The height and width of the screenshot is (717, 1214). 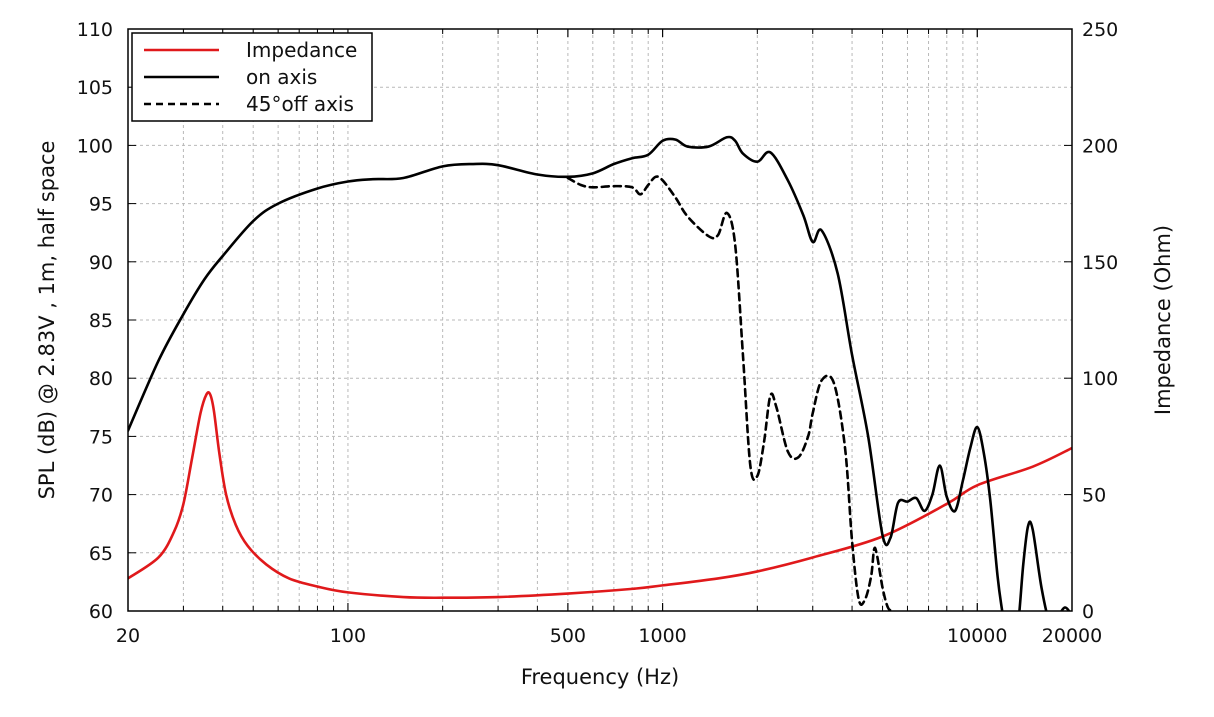 I want to click on y-tick-label: 65, so click(x=101, y=554).